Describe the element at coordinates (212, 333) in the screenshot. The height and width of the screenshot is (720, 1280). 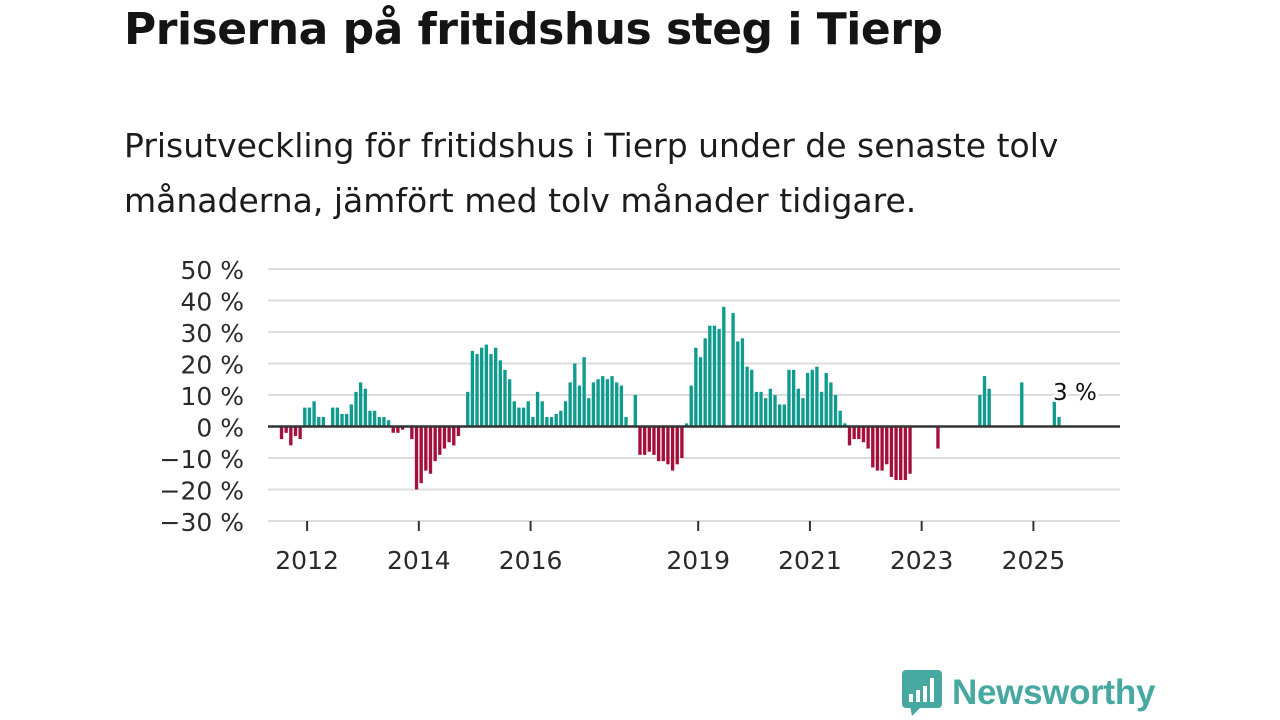
I see `y-tick-label: 30 %` at that location.